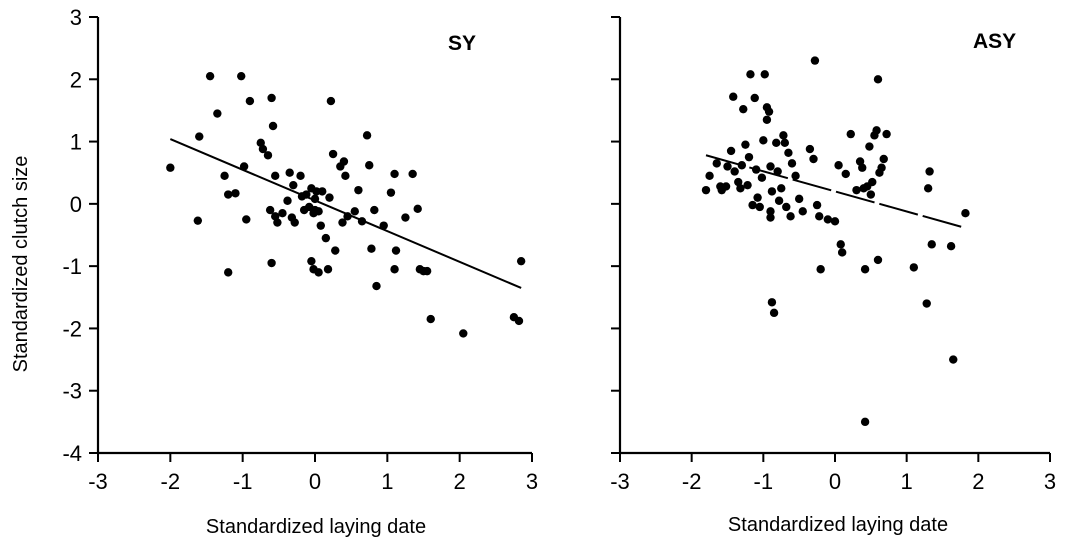 The image size is (1068, 545). Describe the element at coordinates (98, 481) in the screenshot. I see `x-tick-label: -3` at that location.